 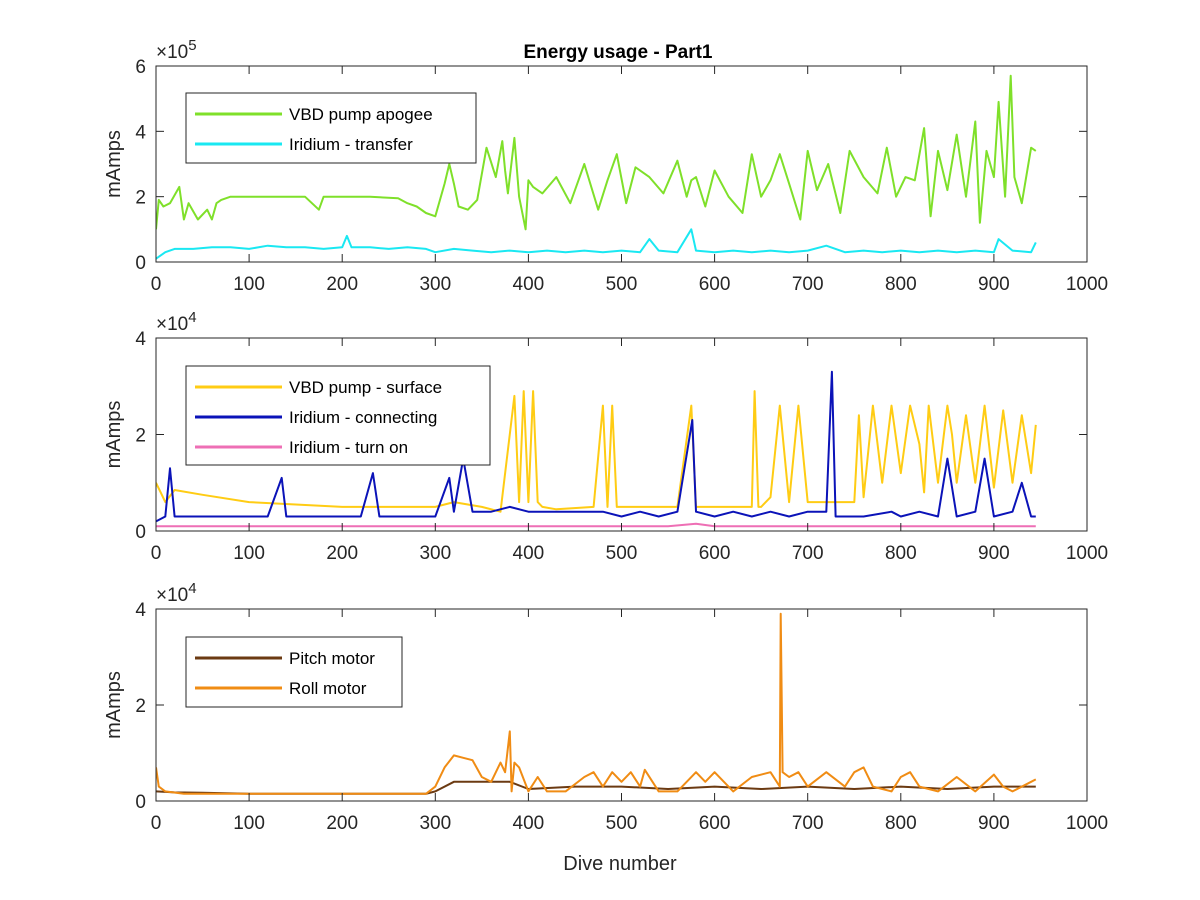 I want to click on series-line-iridium-connecting, so click(x=596, y=446).